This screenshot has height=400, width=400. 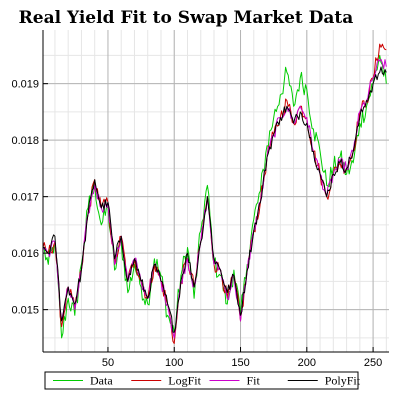 What do you see at coordinates (108, 363) in the screenshot?
I see `x-tick-label: 50` at bounding box center [108, 363].